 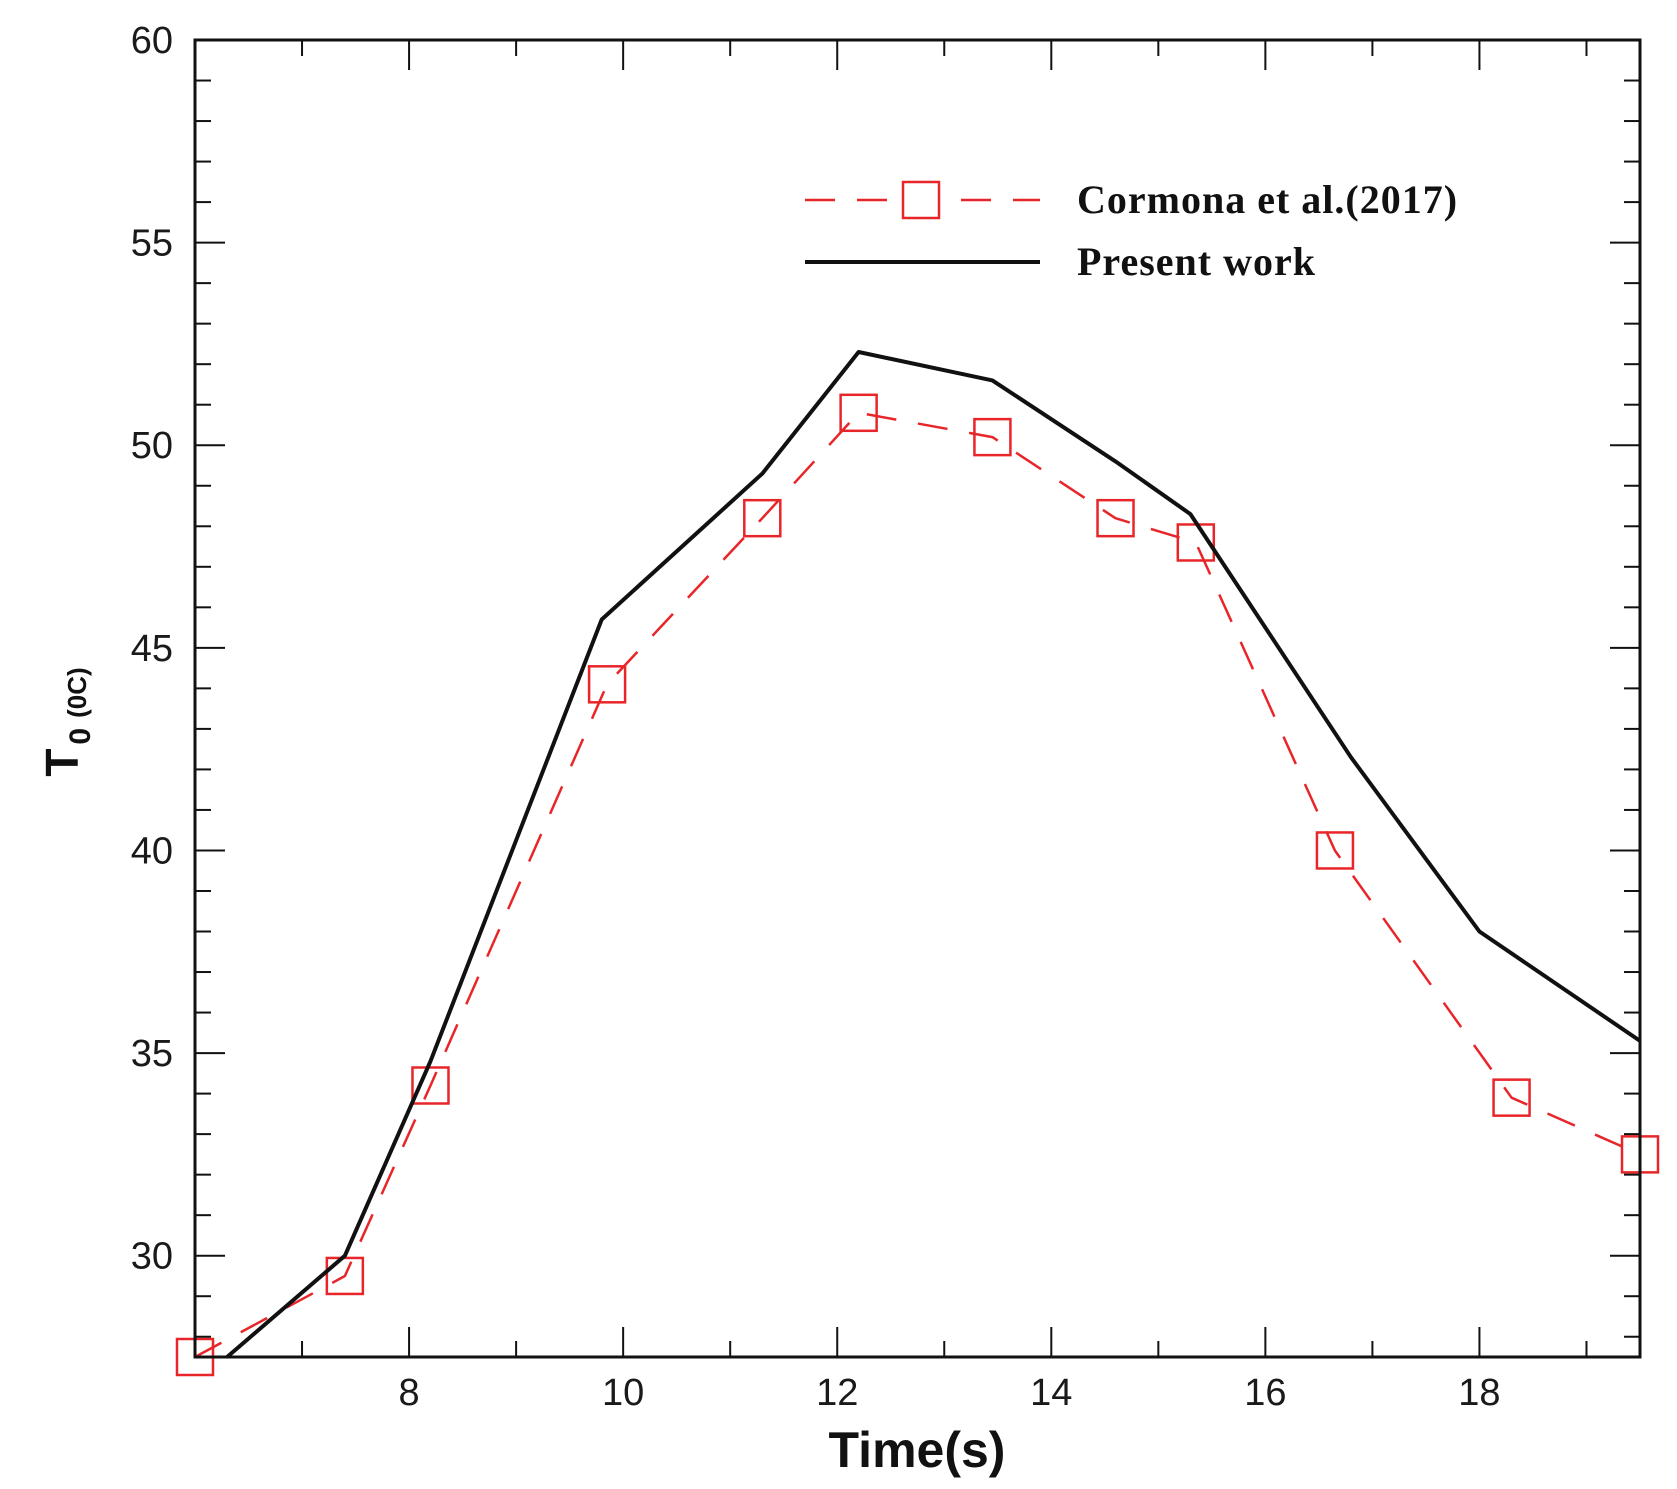 What do you see at coordinates (837, 1393) in the screenshot?
I see `x-tick-label: 12` at bounding box center [837, 1393].